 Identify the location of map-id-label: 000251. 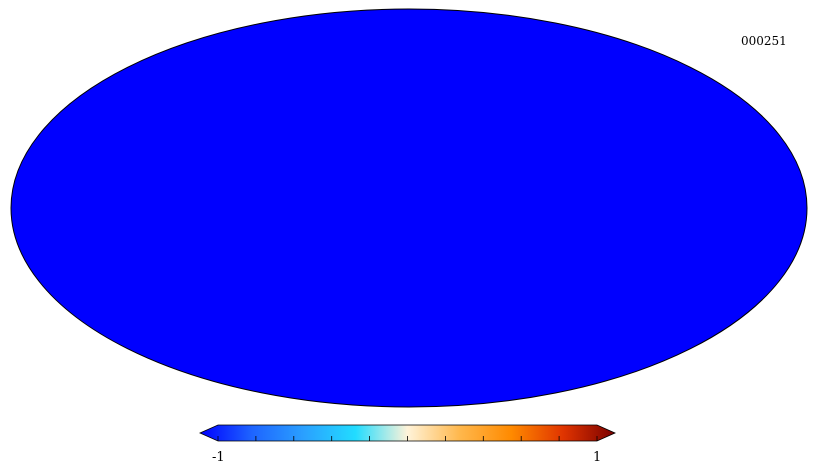
(764, 41).